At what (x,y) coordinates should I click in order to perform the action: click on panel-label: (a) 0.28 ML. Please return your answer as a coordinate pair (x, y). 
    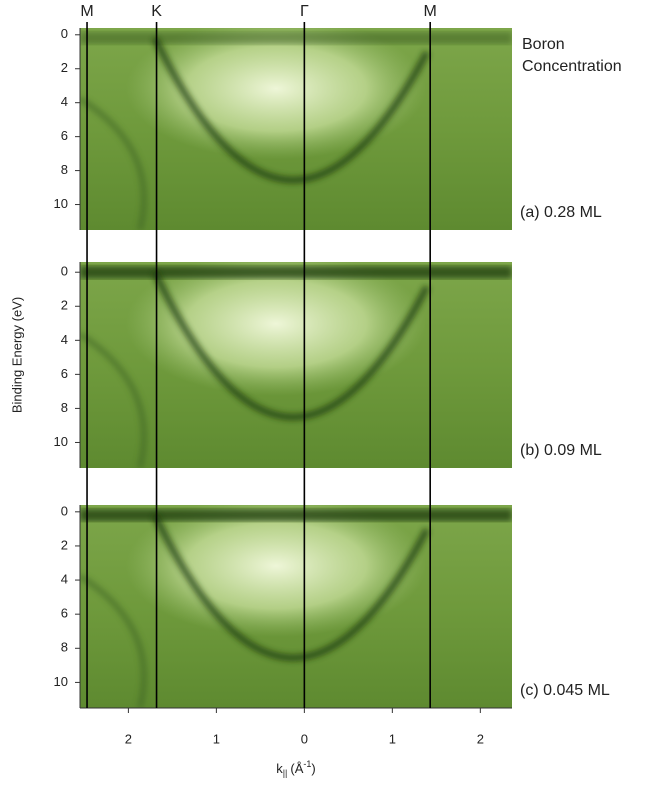
    Looking at the image, I should click on (561, 212).